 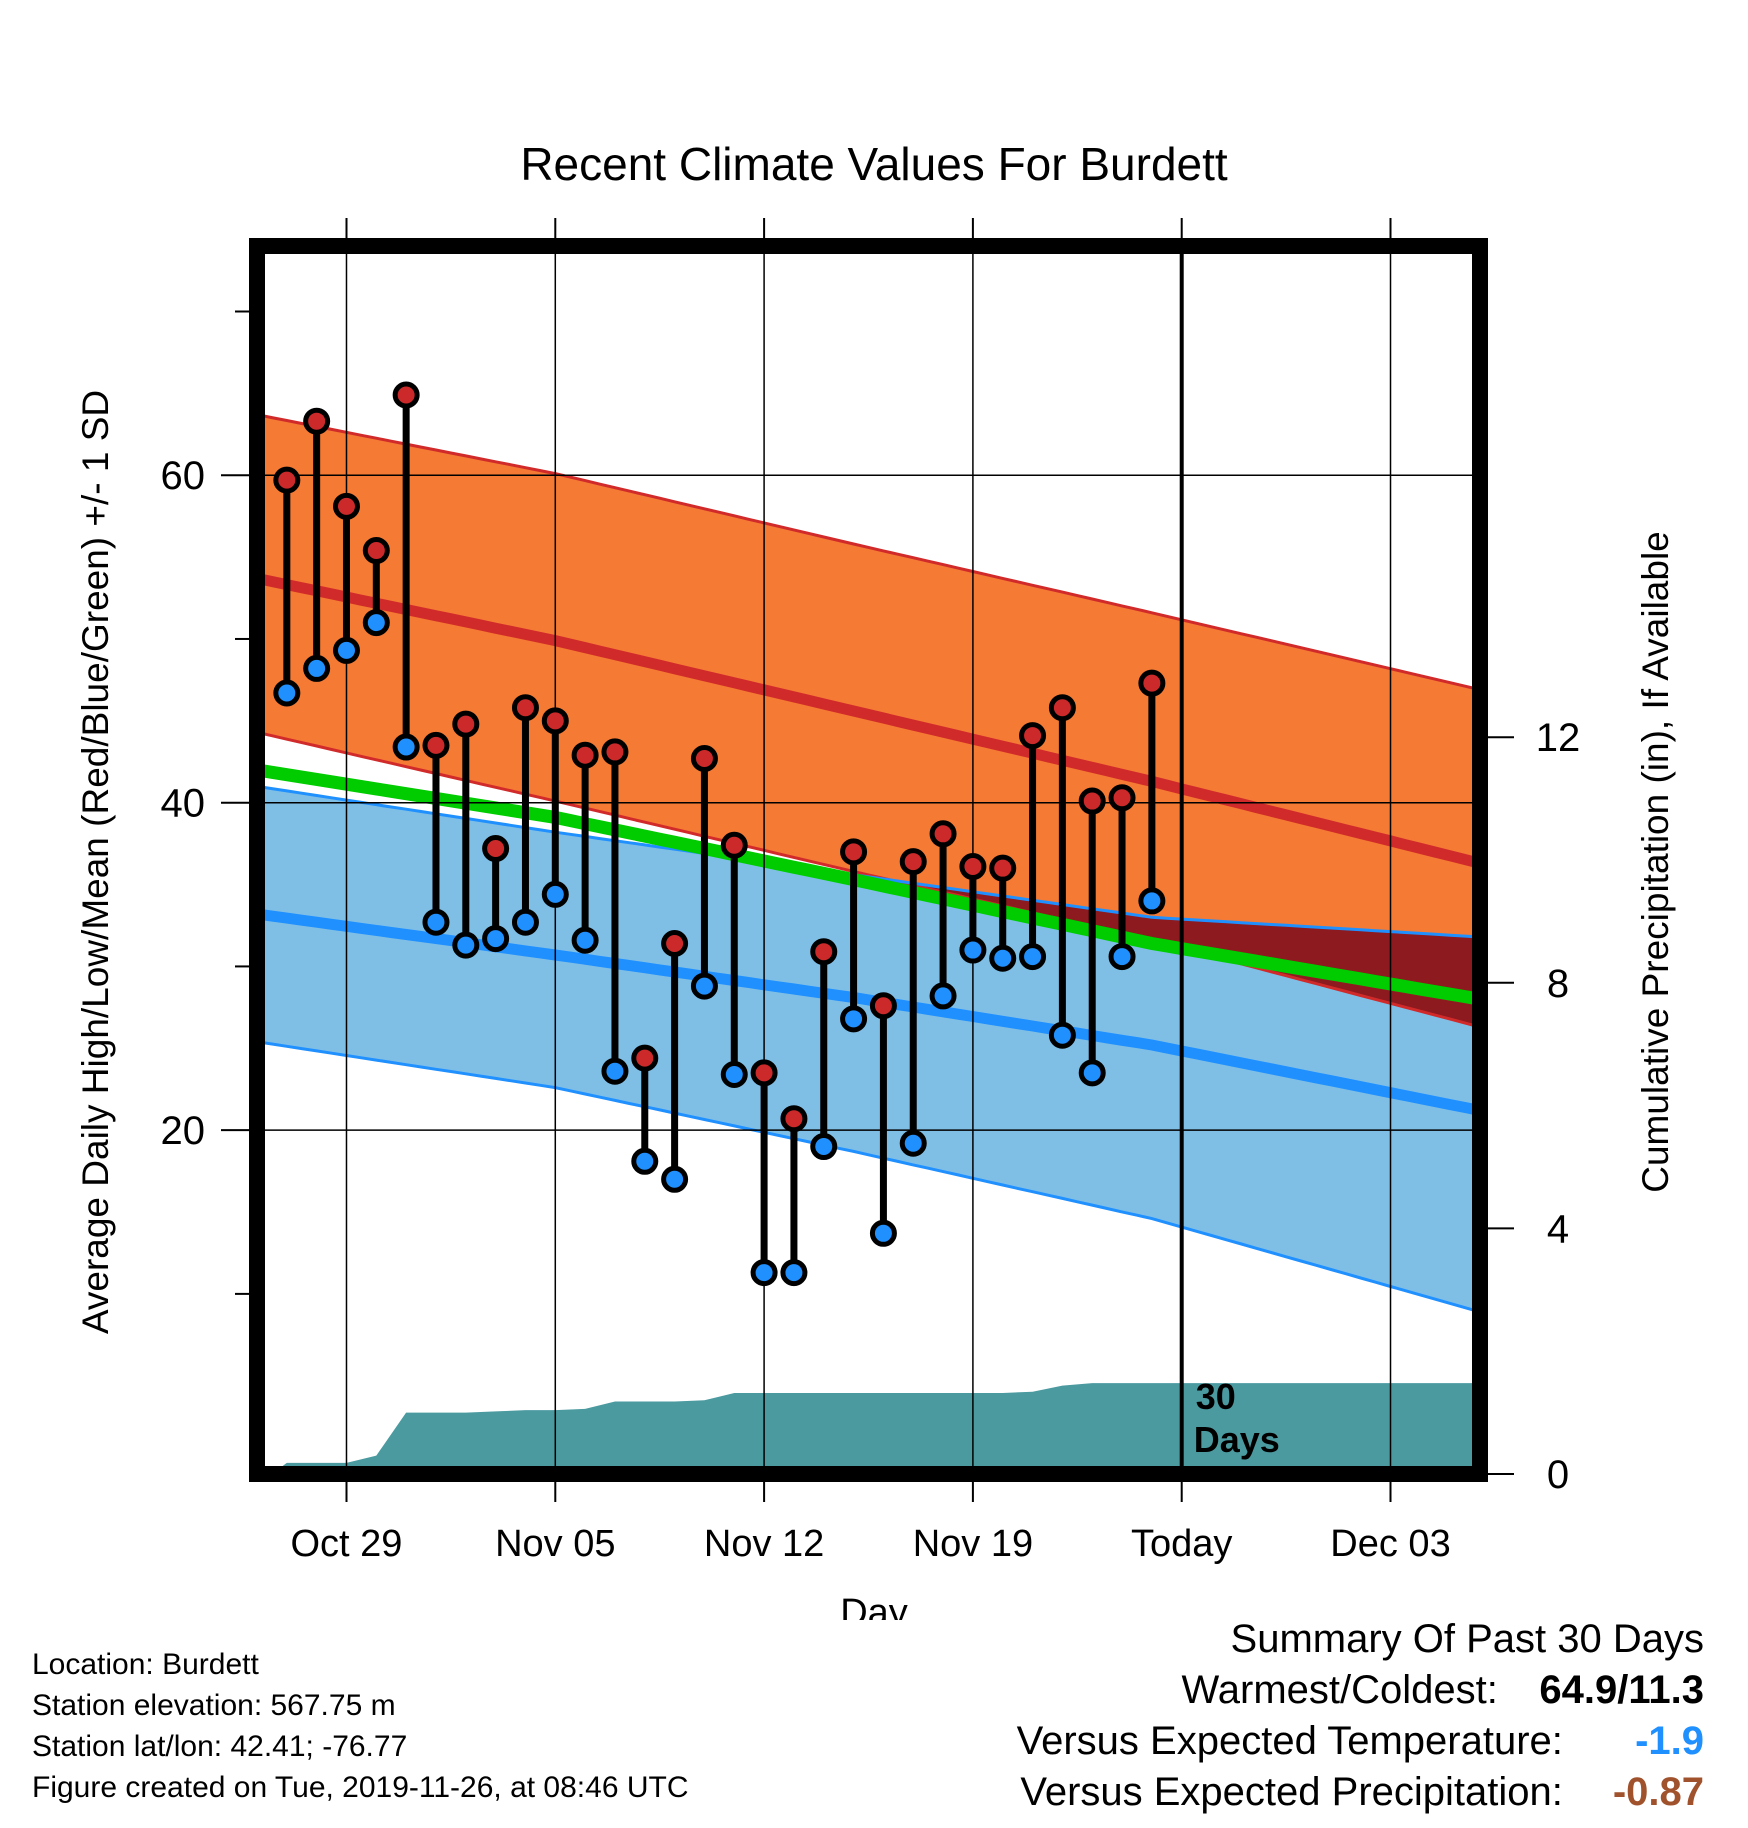 What do you see at coordinates (868, 552) in the screenshot?
I see `high-upper-sd-line` at bounding box center [868, 552].